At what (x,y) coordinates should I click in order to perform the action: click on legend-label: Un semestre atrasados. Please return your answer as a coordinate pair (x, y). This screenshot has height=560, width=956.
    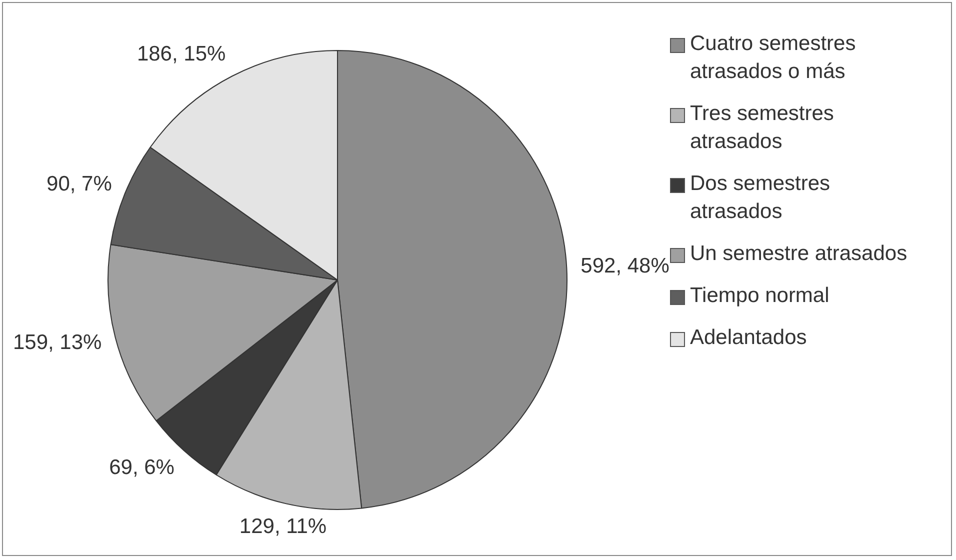
    Looking at the image, I should click on (799, 254).